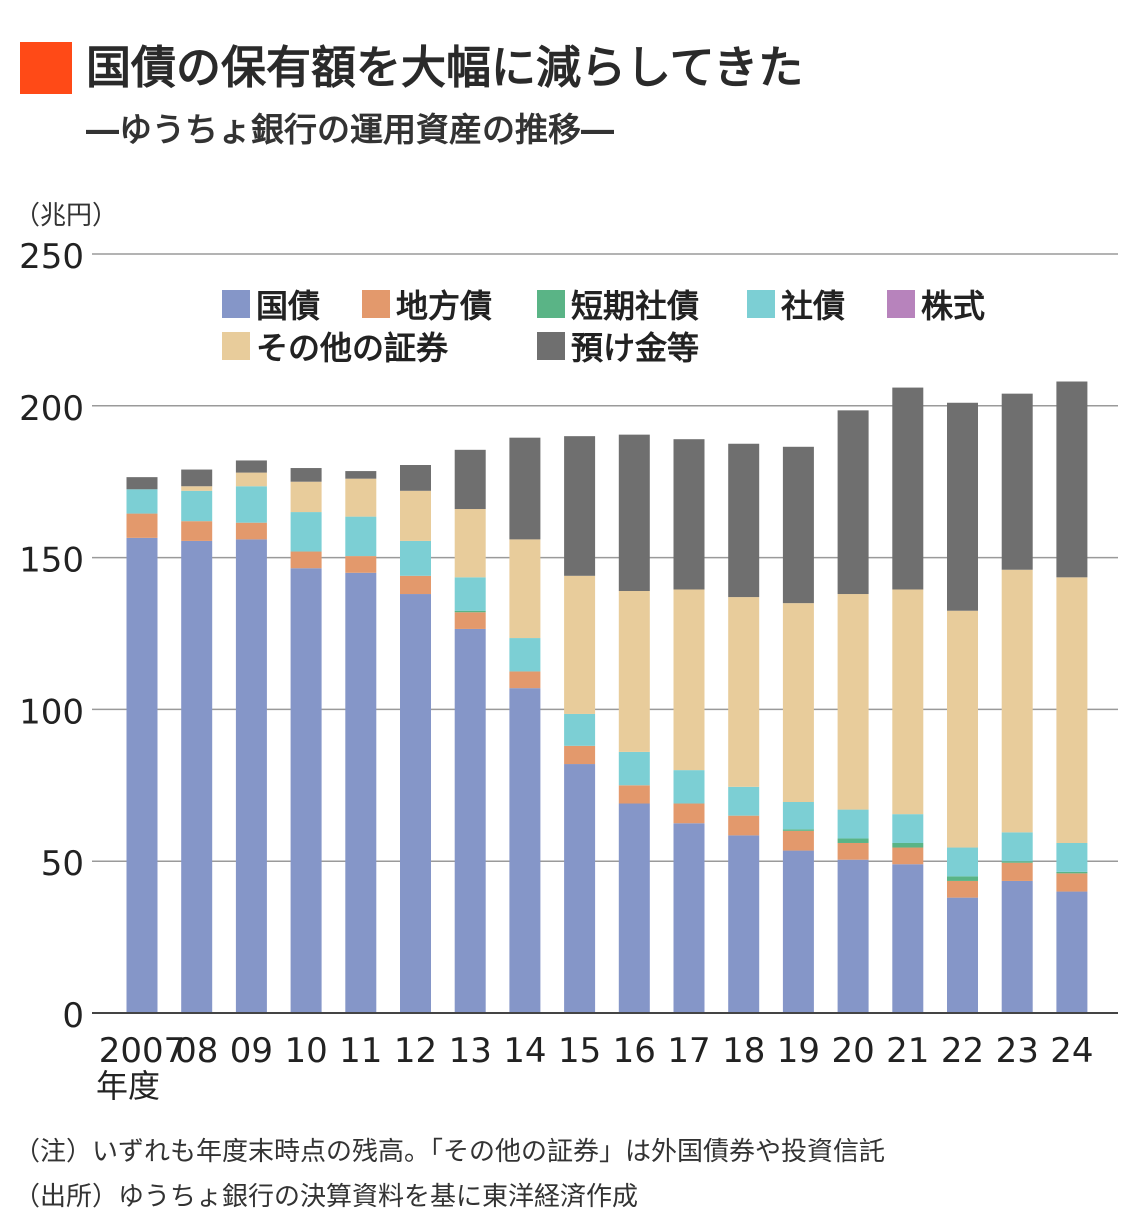  What do you see at coordinates (51, 561) in the screenshot?
I see `y-tick-label: 150` at bounding box center [51, 561].